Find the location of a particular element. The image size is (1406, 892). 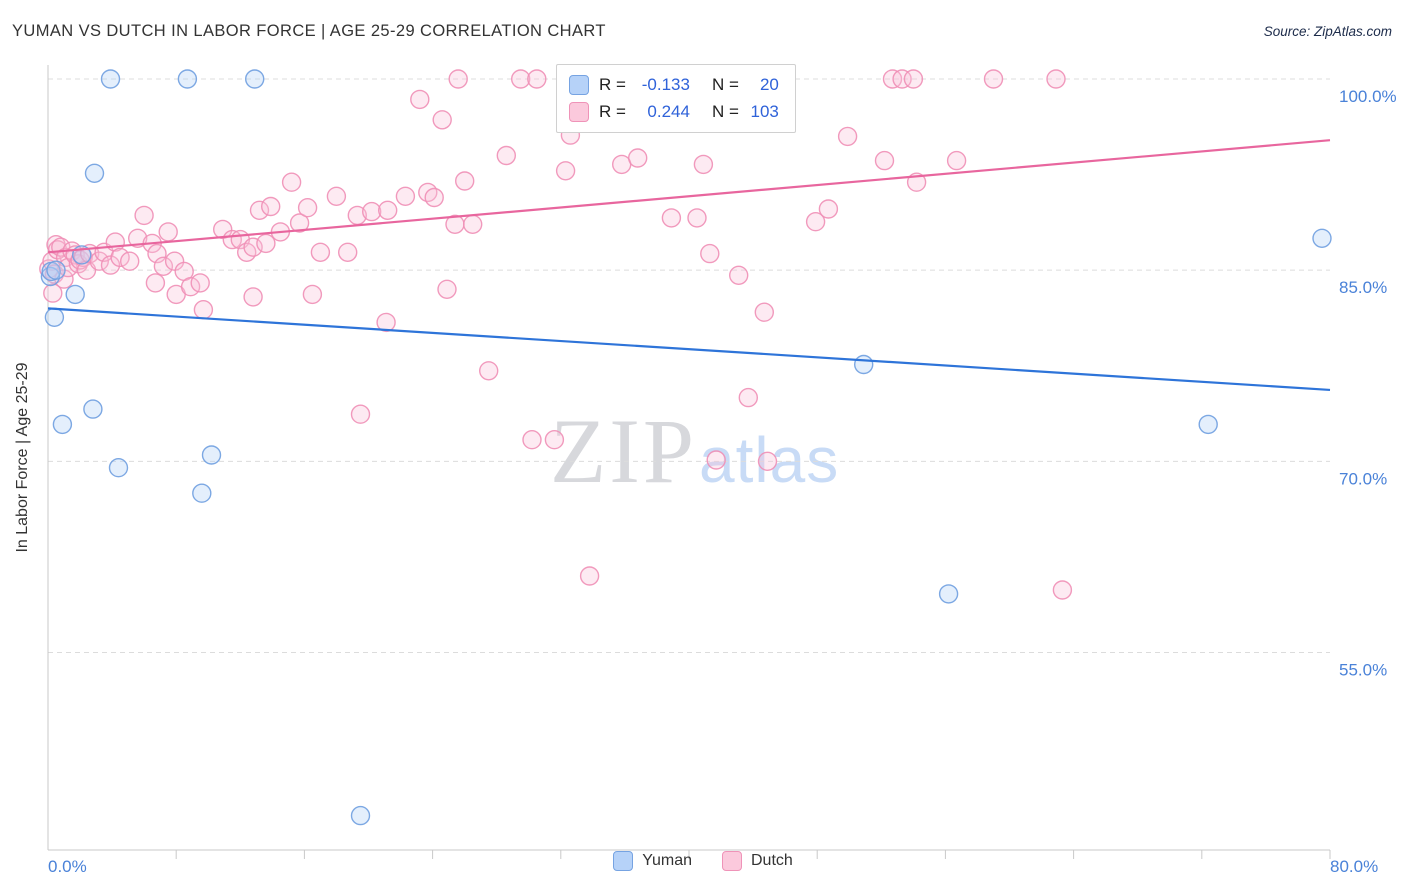

legend-row-yuman: R = -0.133 N = 20 is located at coordinates (674, 85).